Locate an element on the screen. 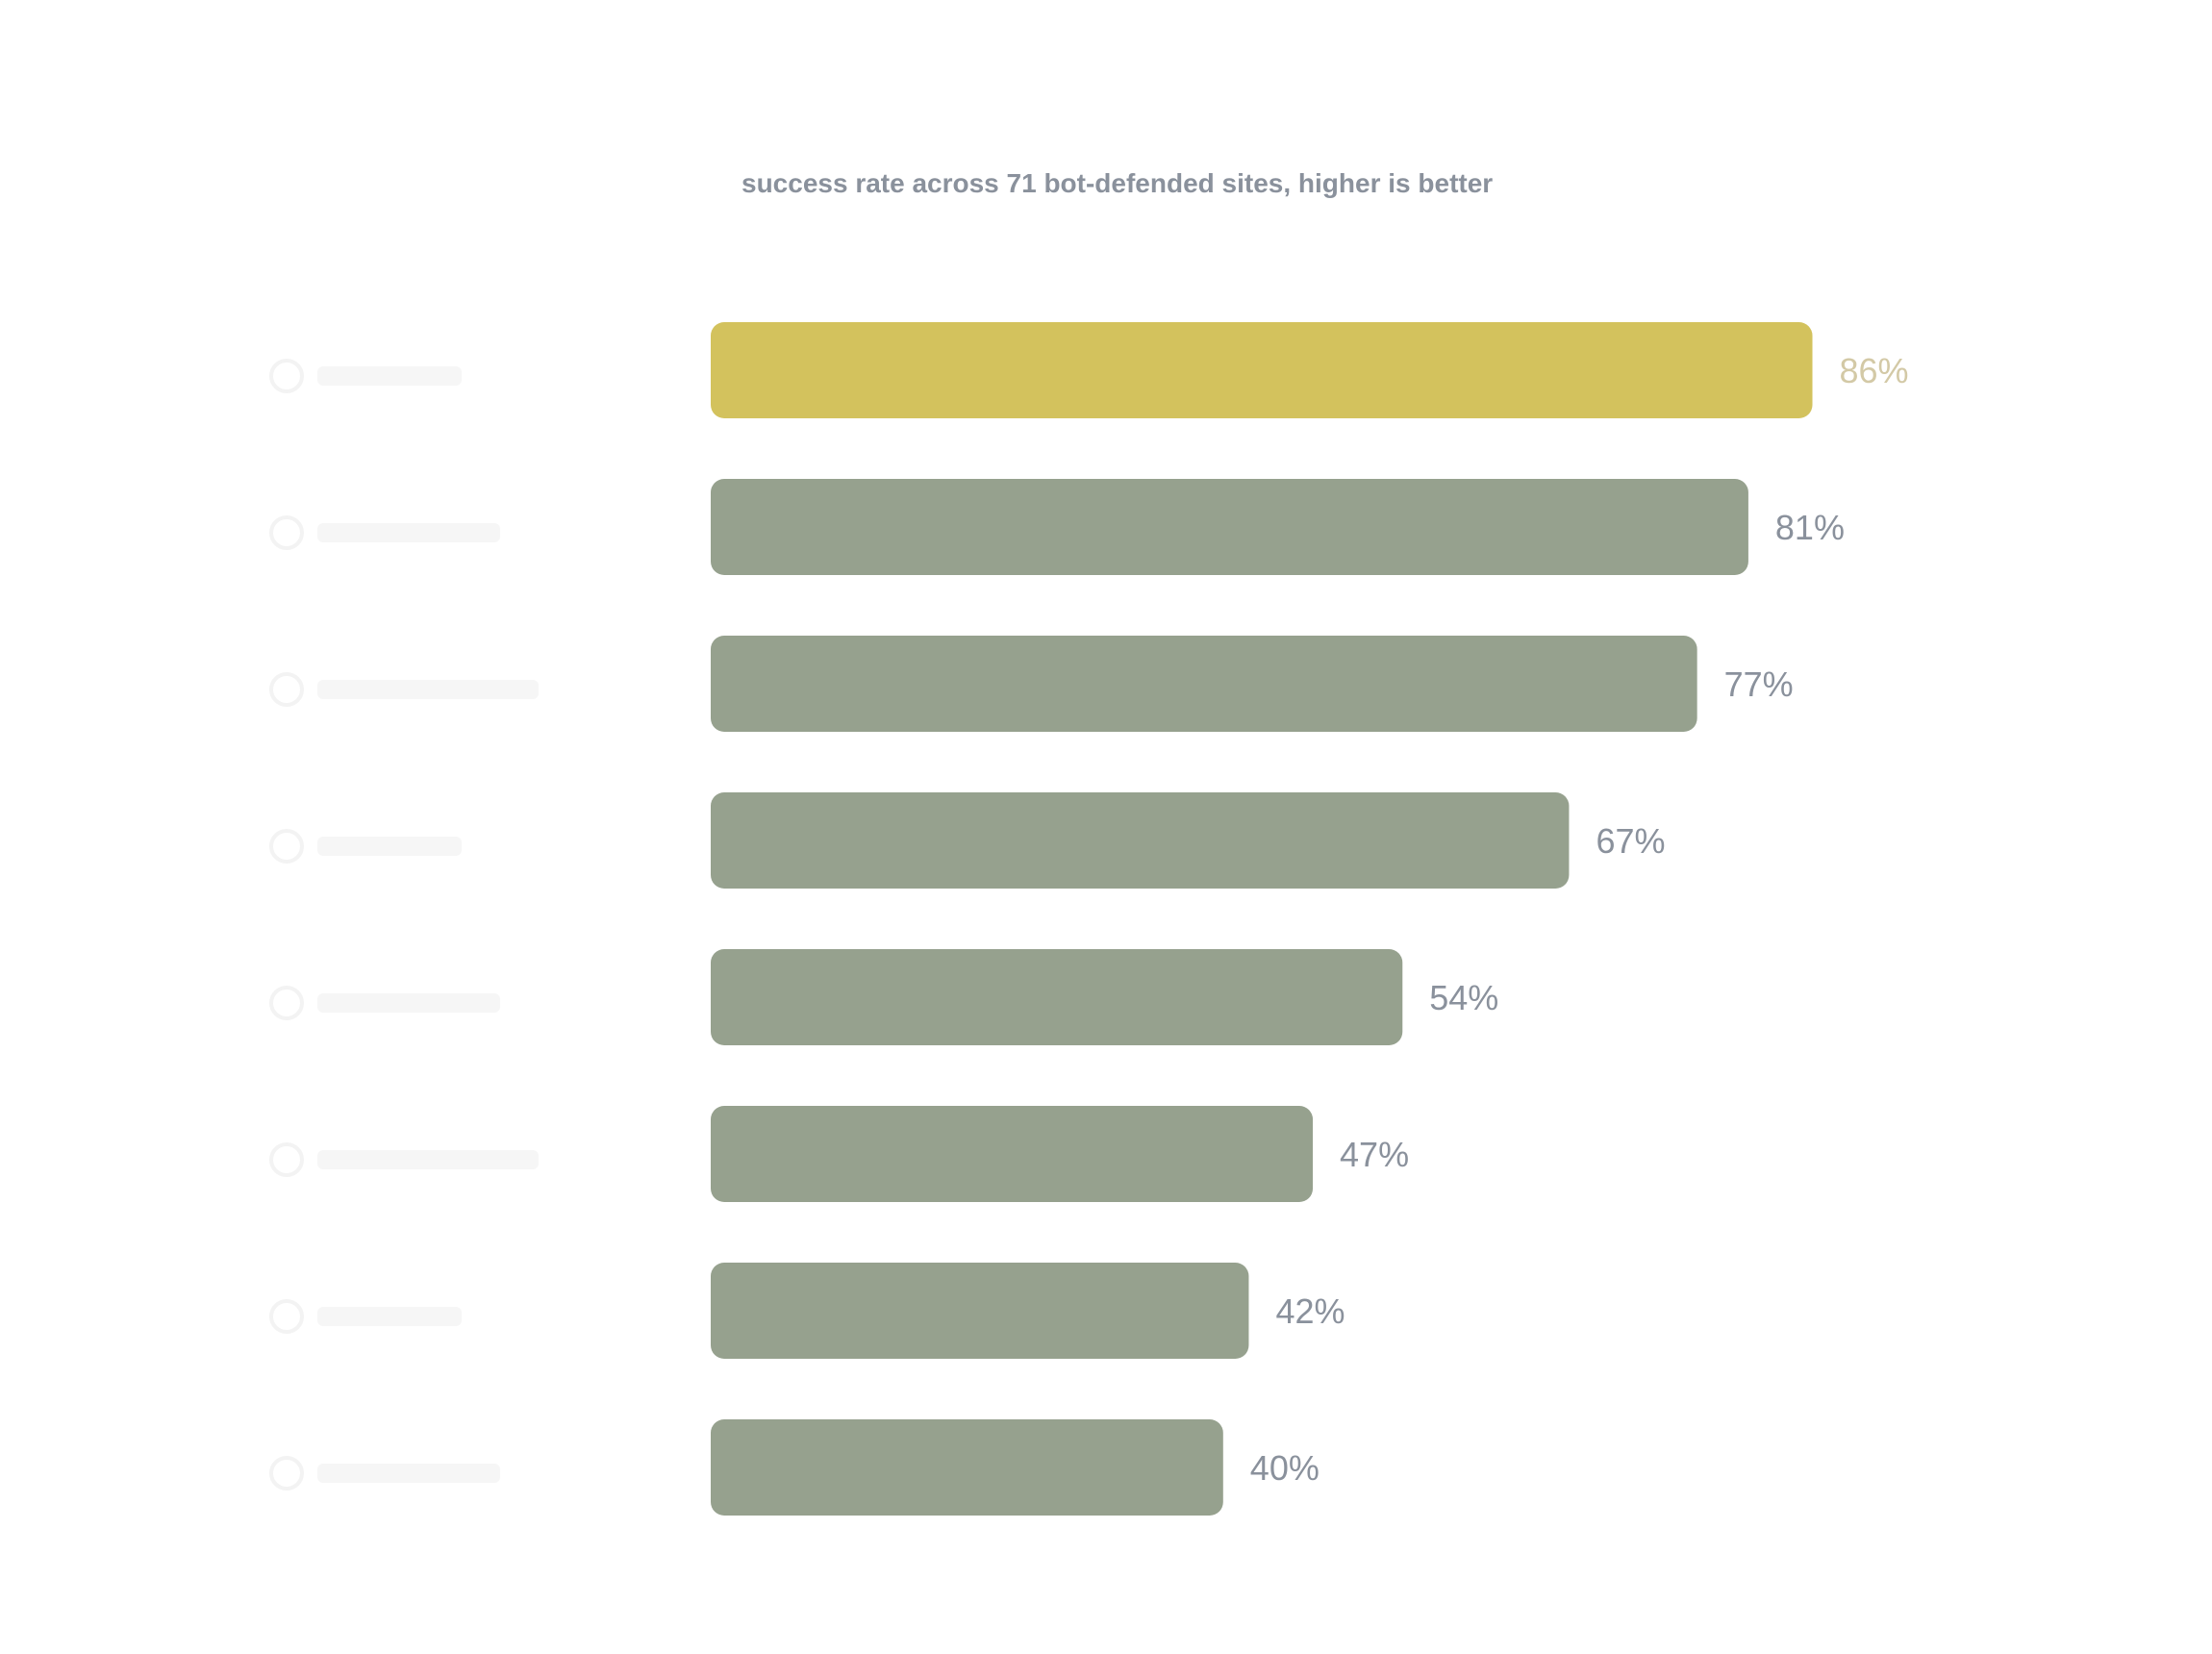  value-label-5: 54% is located at coordinates (1464, 998).